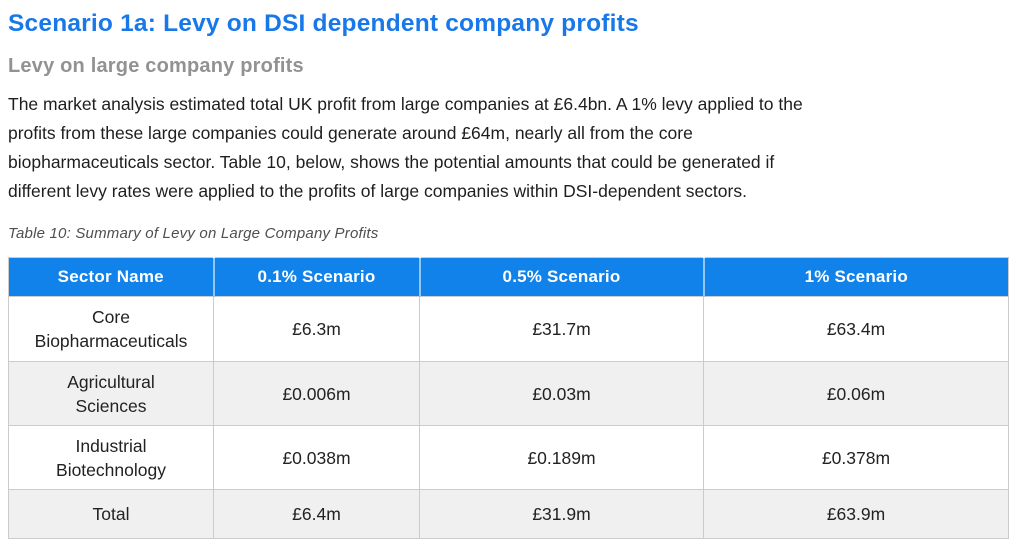 This screenshot has height=548, width=1017. I want to click on header-cell-1pct-scenario: 1% Scenario, so click(855, 277).